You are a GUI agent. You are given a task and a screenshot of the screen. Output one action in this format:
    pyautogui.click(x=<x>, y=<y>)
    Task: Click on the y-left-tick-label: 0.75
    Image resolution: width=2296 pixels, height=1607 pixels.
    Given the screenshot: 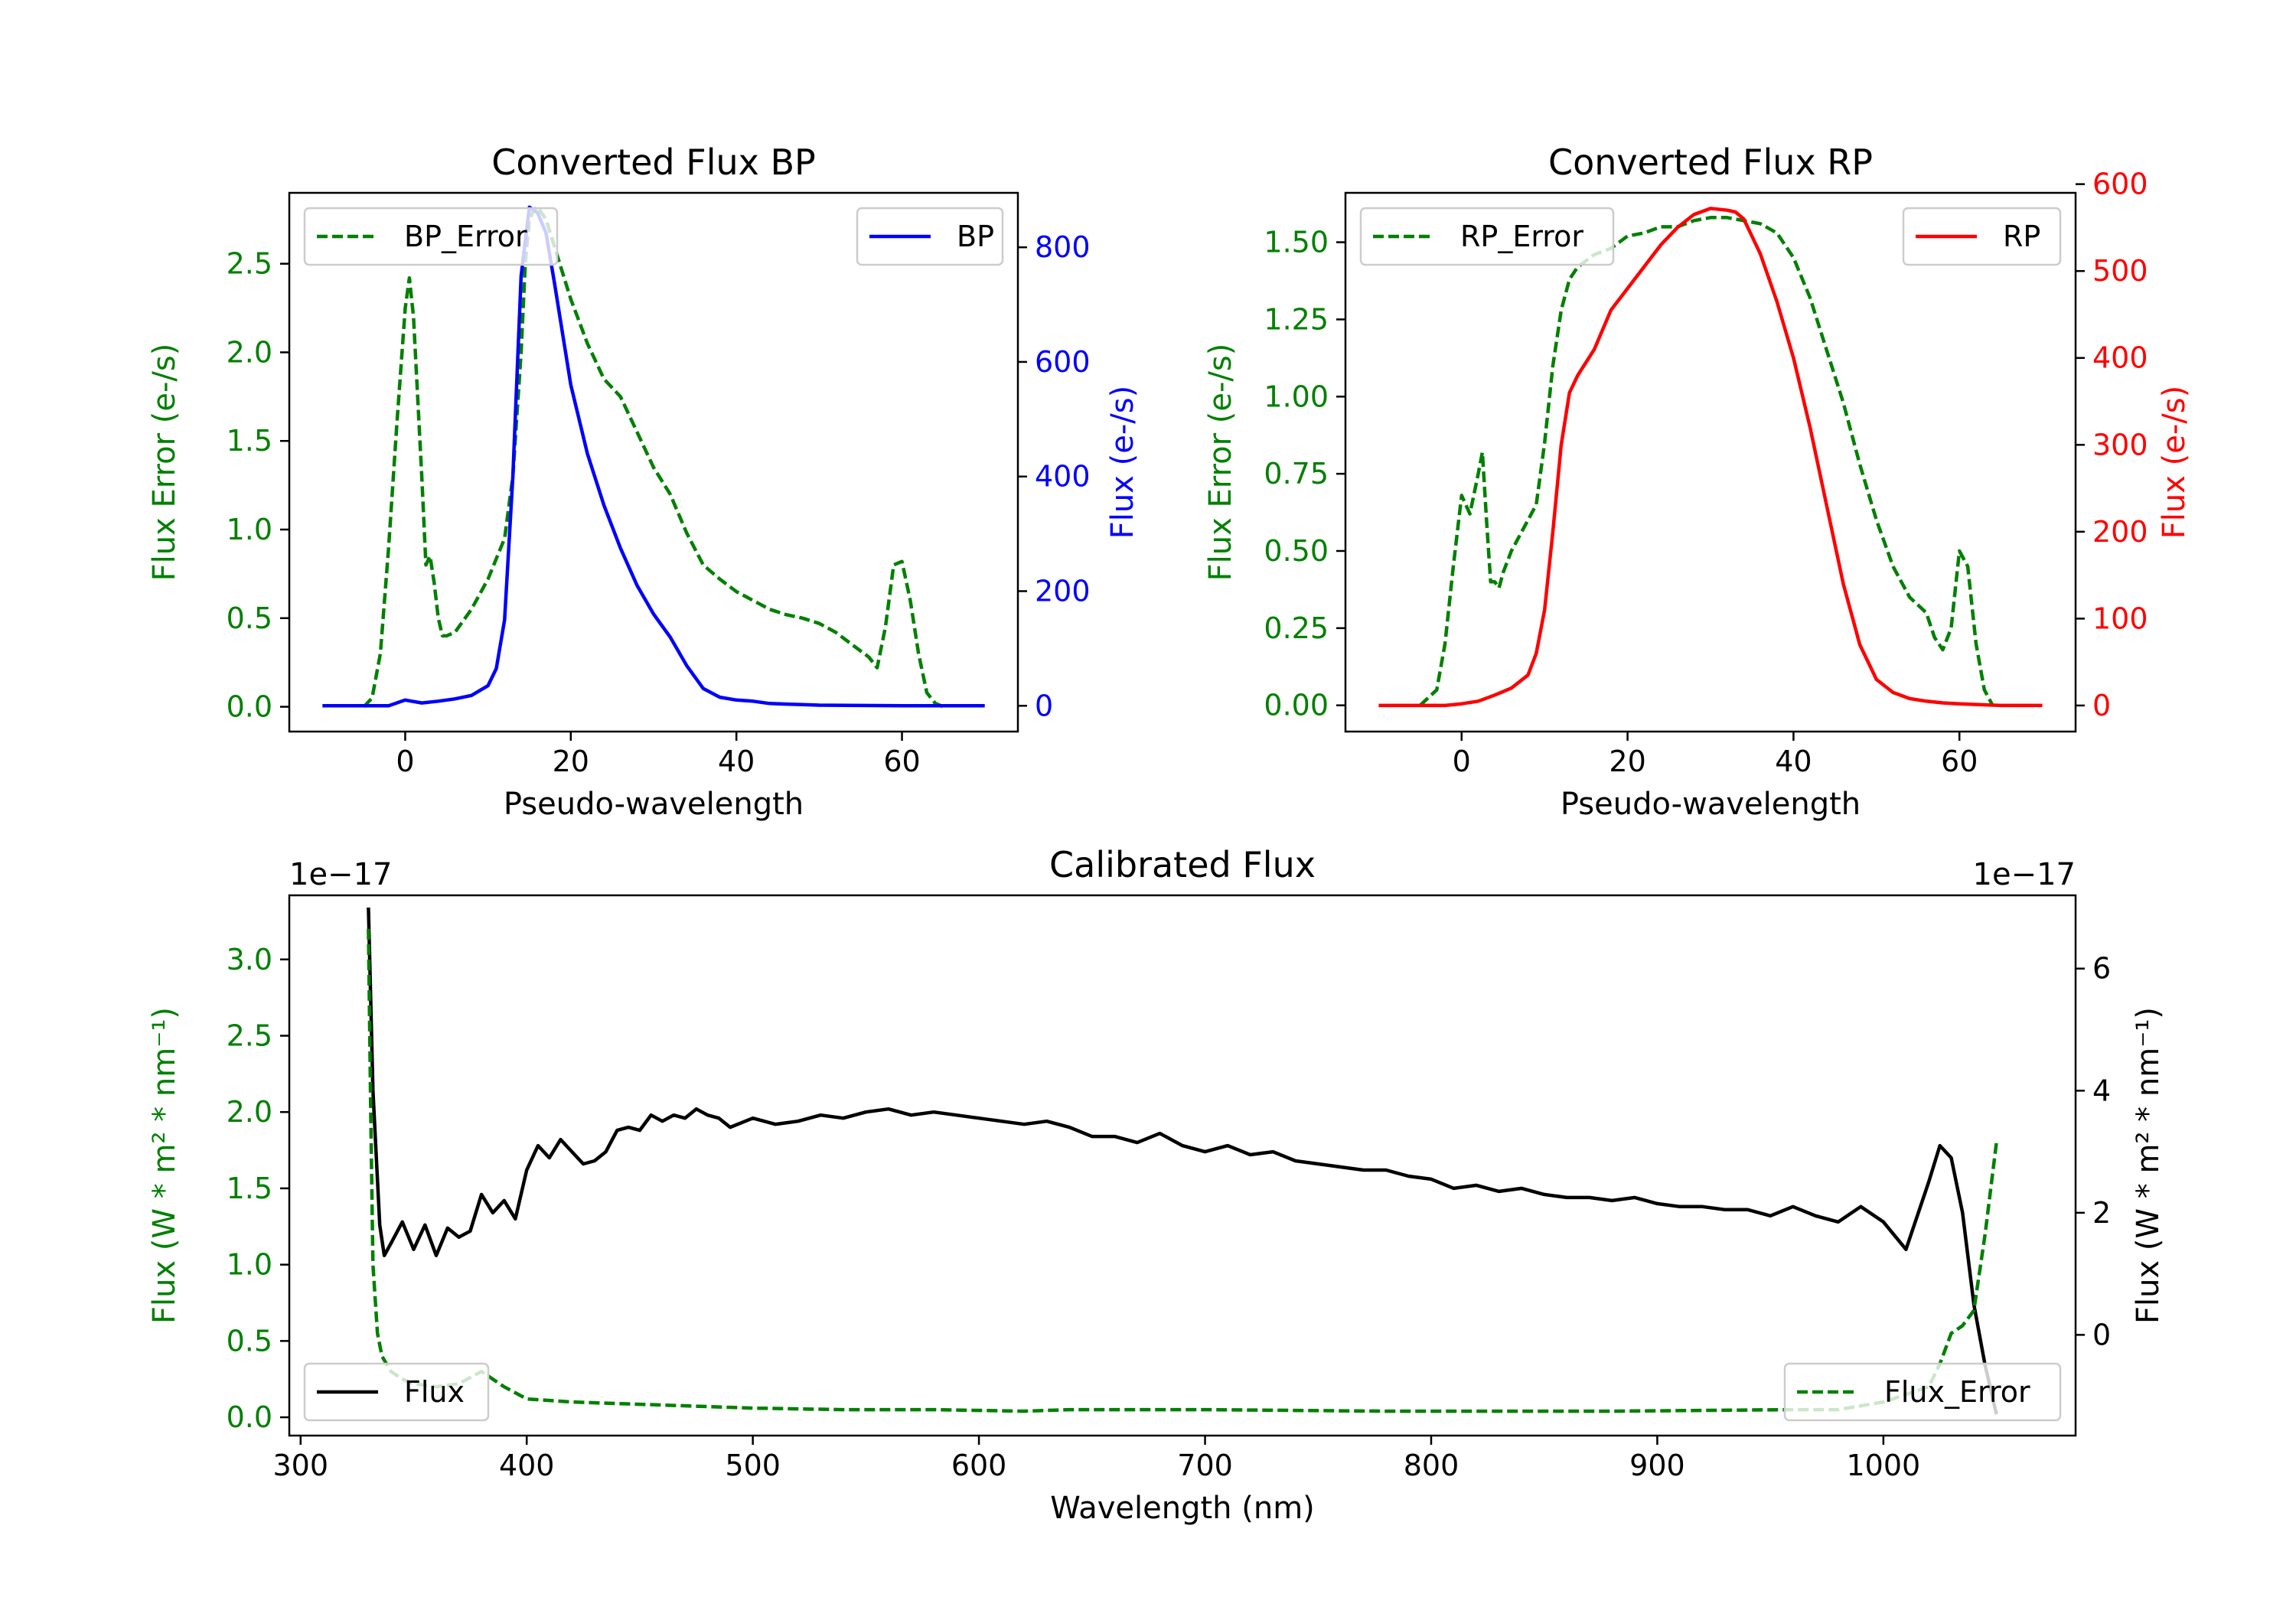 What is the action you would take?
    pyautogui.click(x=1296, y=474)
    